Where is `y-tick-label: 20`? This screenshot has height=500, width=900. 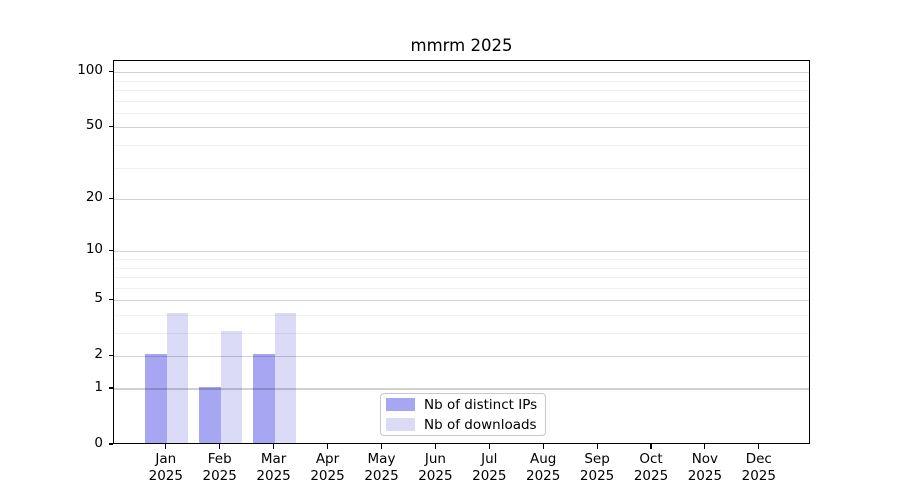
y-tick-label: 20 is located at coordinates (94, 197).